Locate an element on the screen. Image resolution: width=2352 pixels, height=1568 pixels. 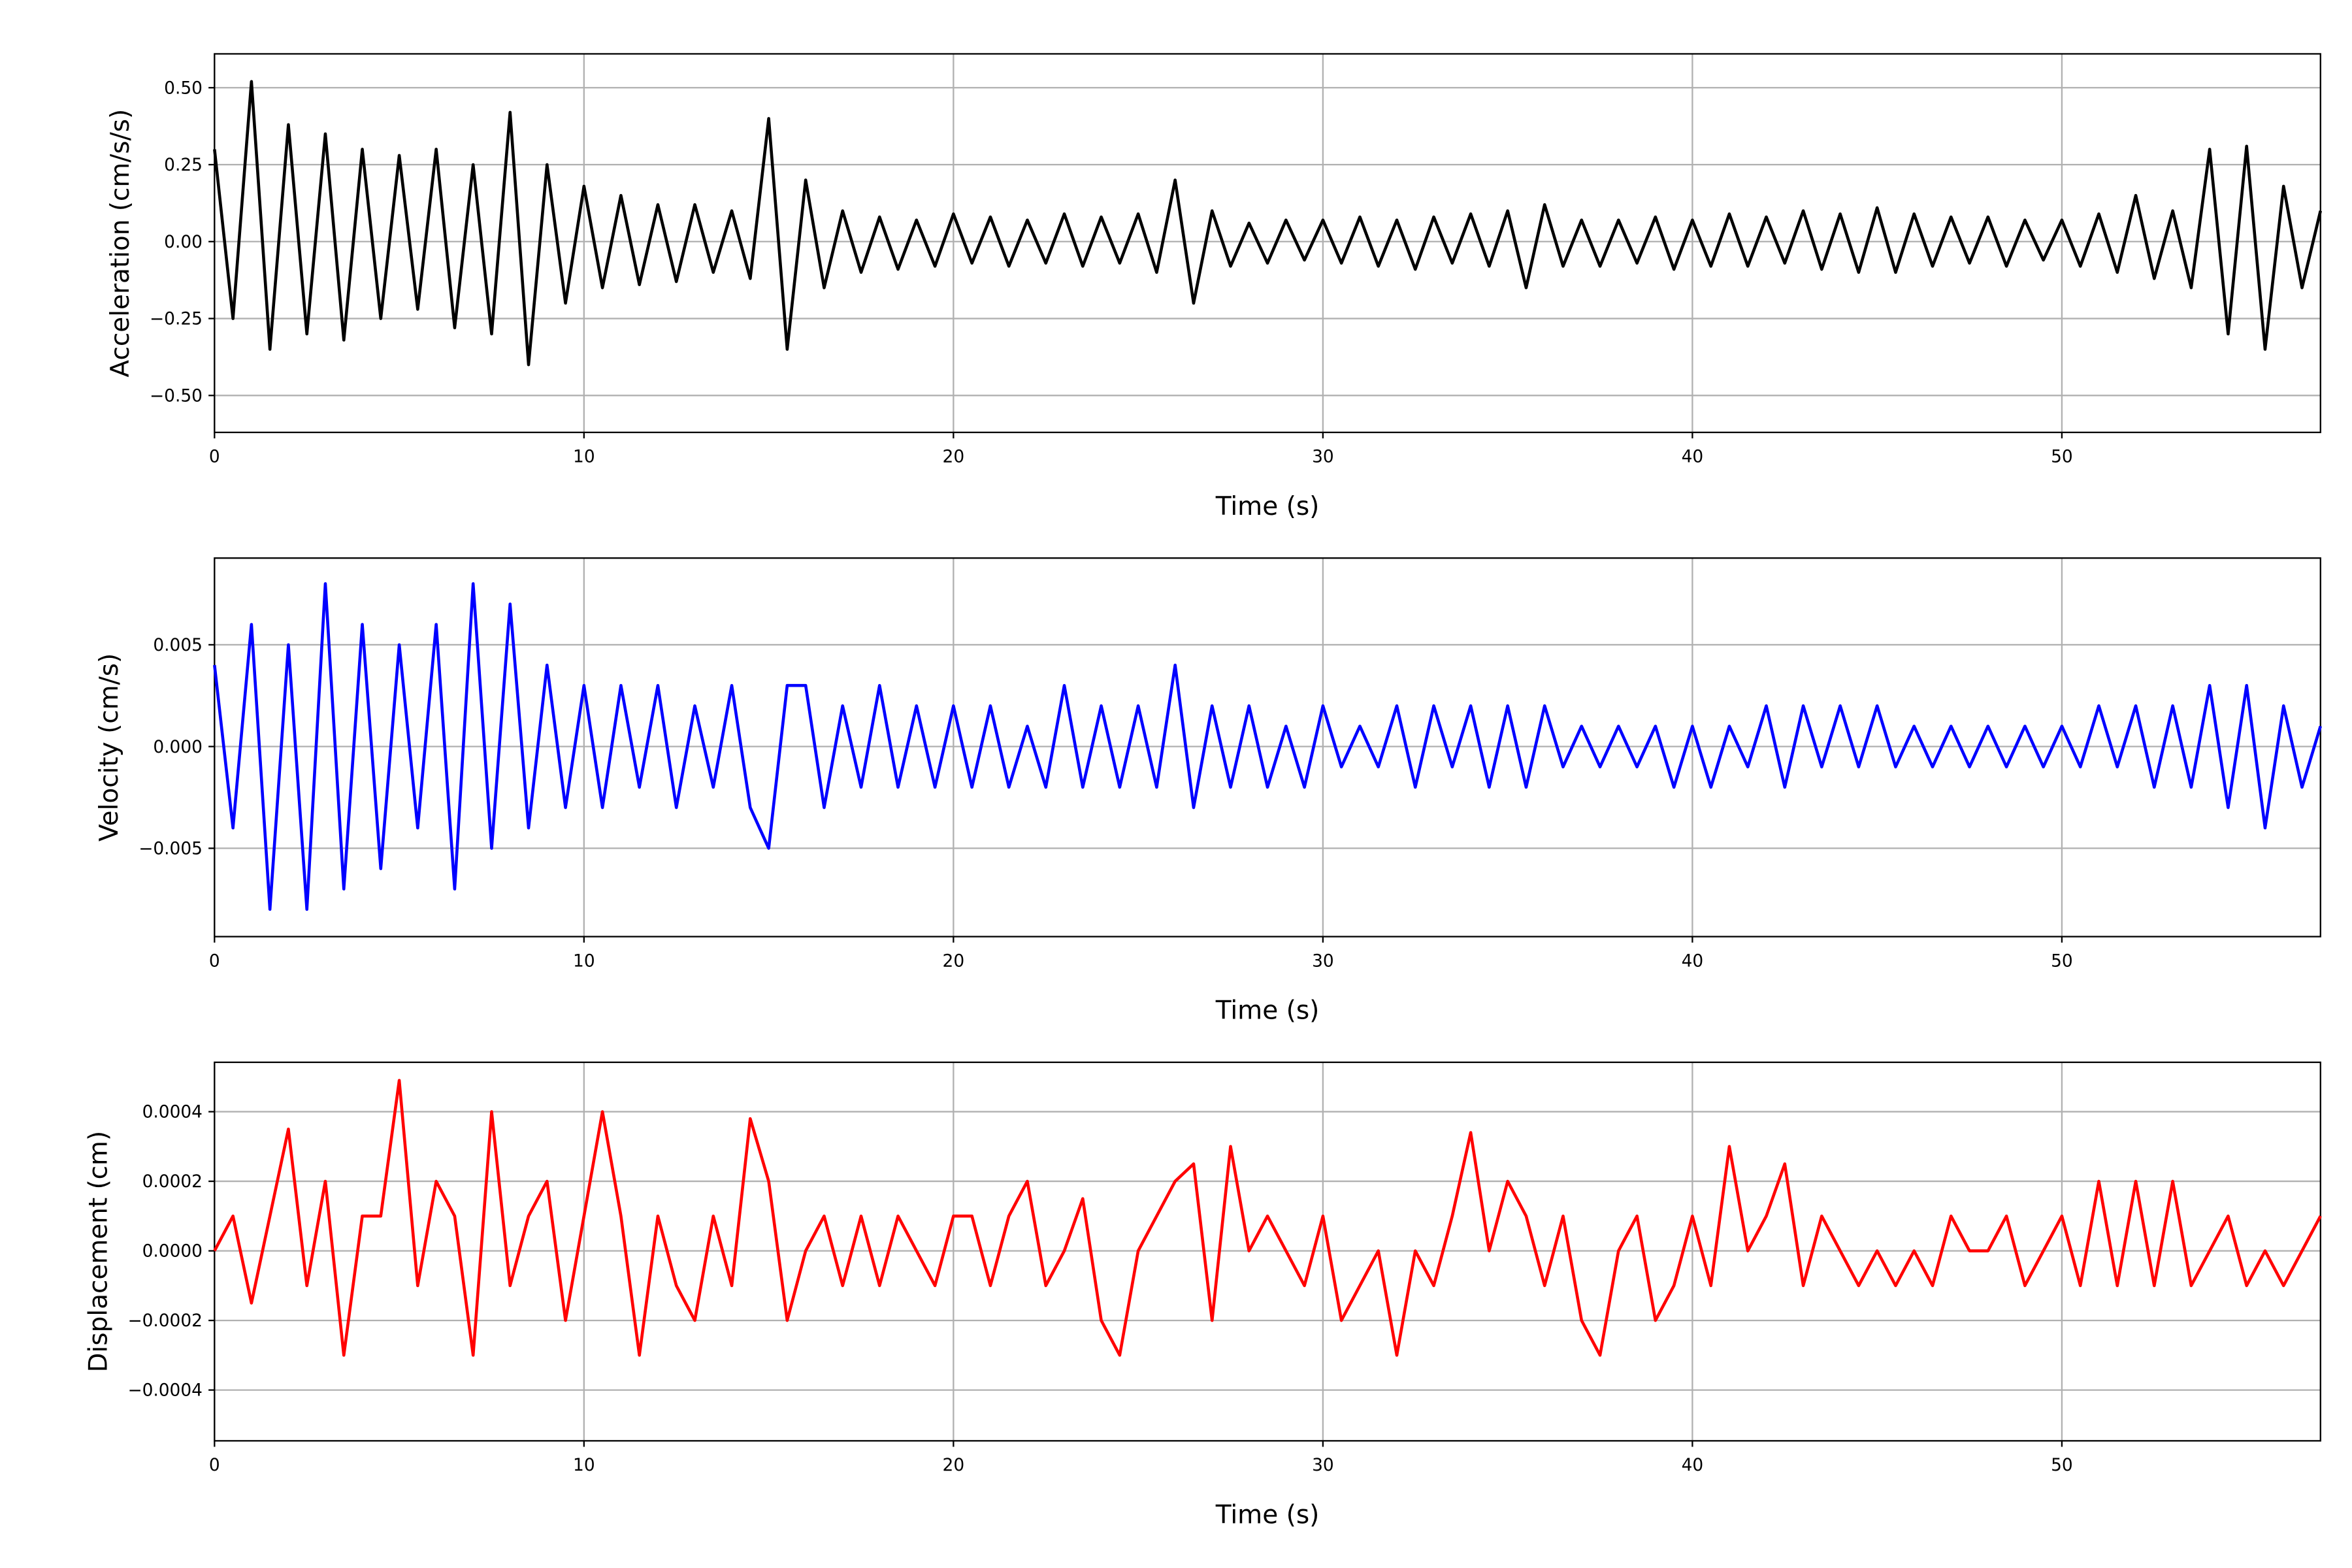
y-axis-label: Displacement (cm) is located at coordinates (98, 1252).